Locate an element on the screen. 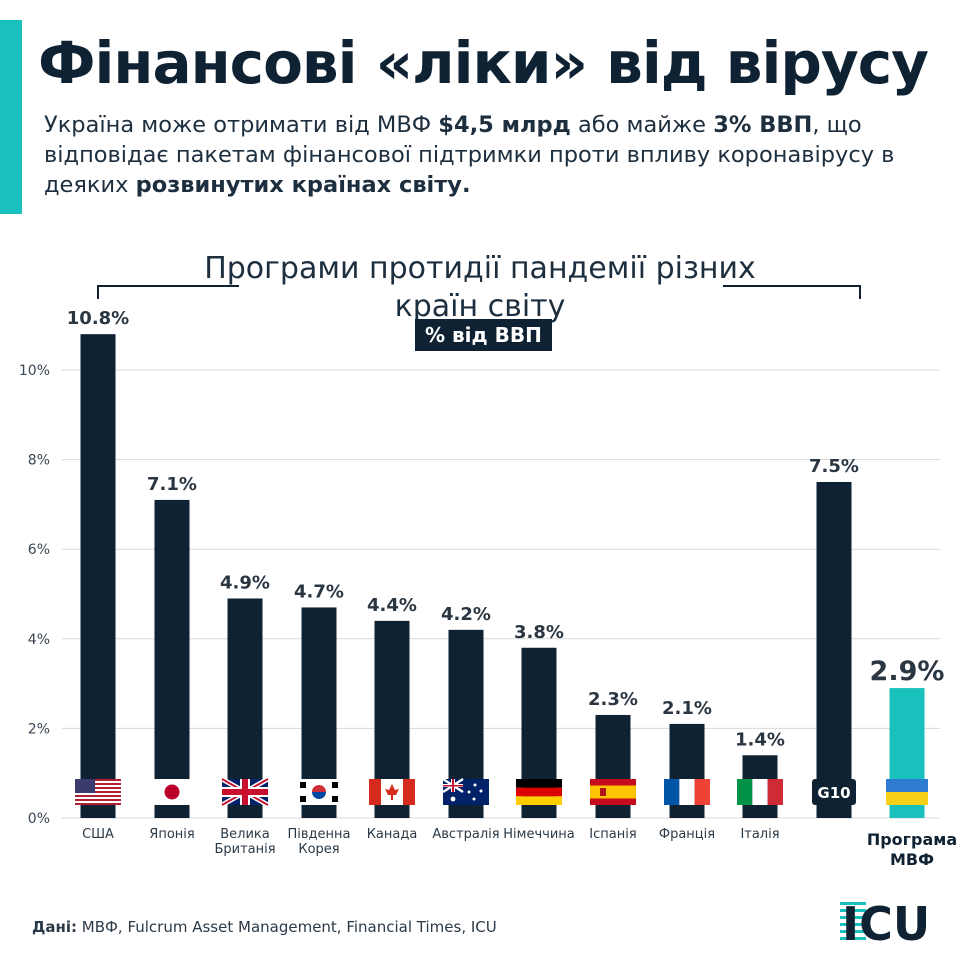  value-label: 2.9% is located at coordinates (907, 671).